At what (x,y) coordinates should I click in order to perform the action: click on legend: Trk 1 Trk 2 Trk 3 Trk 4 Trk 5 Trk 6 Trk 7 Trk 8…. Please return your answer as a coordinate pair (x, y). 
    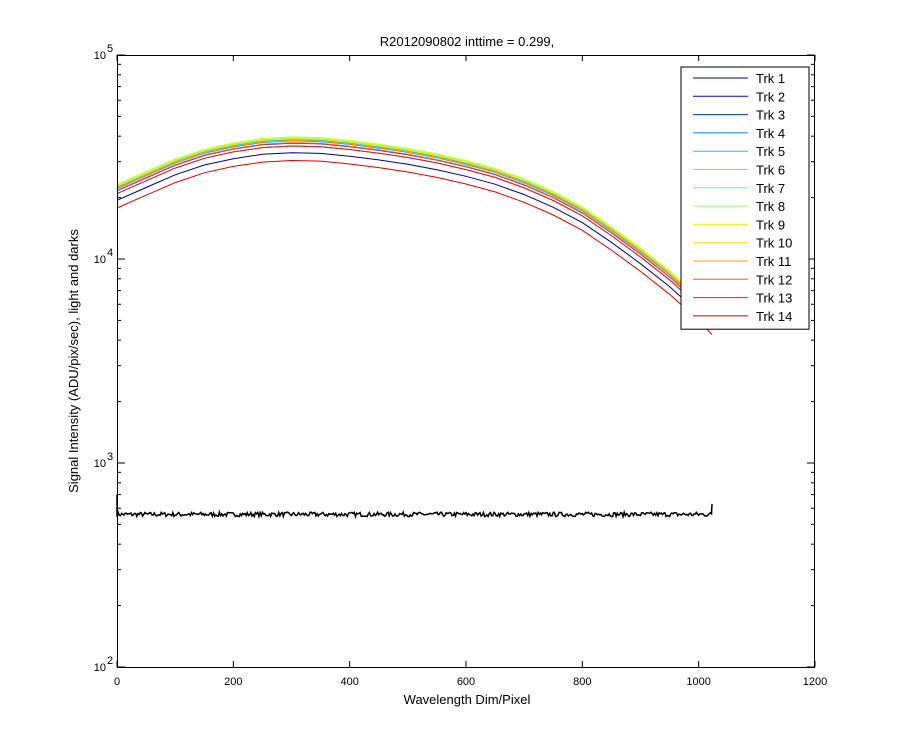
    Looking at the image, I should click on (745, 198).